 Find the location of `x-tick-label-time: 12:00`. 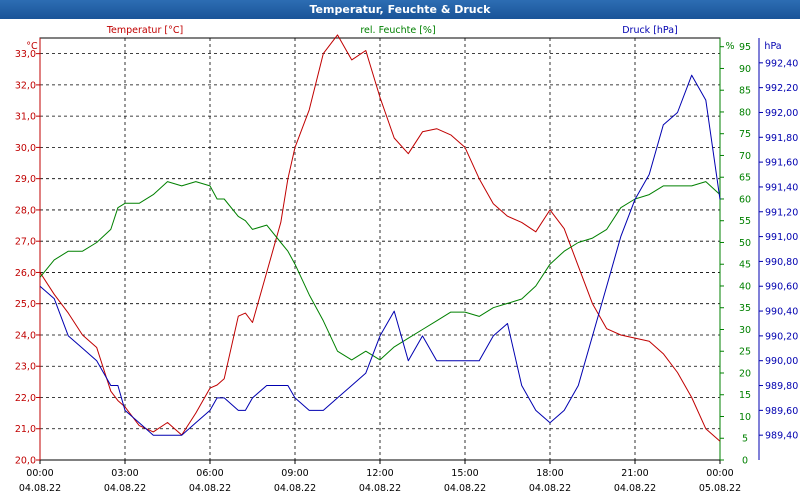

x-tick-label-time: 12:00 is located at coordinates (379, 473).